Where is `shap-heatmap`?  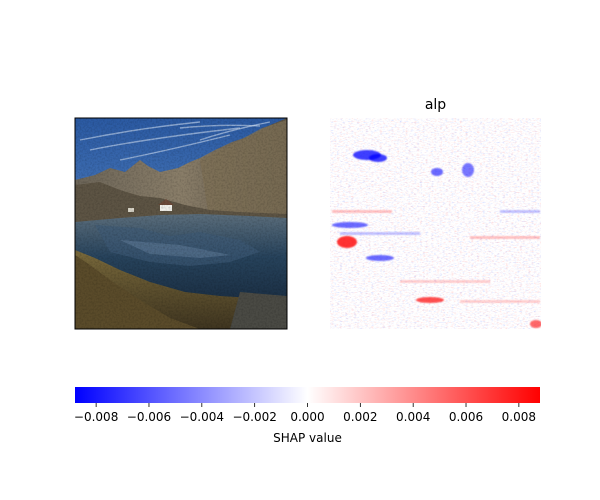 shap-heatmap is located at coordinates (435, 223).